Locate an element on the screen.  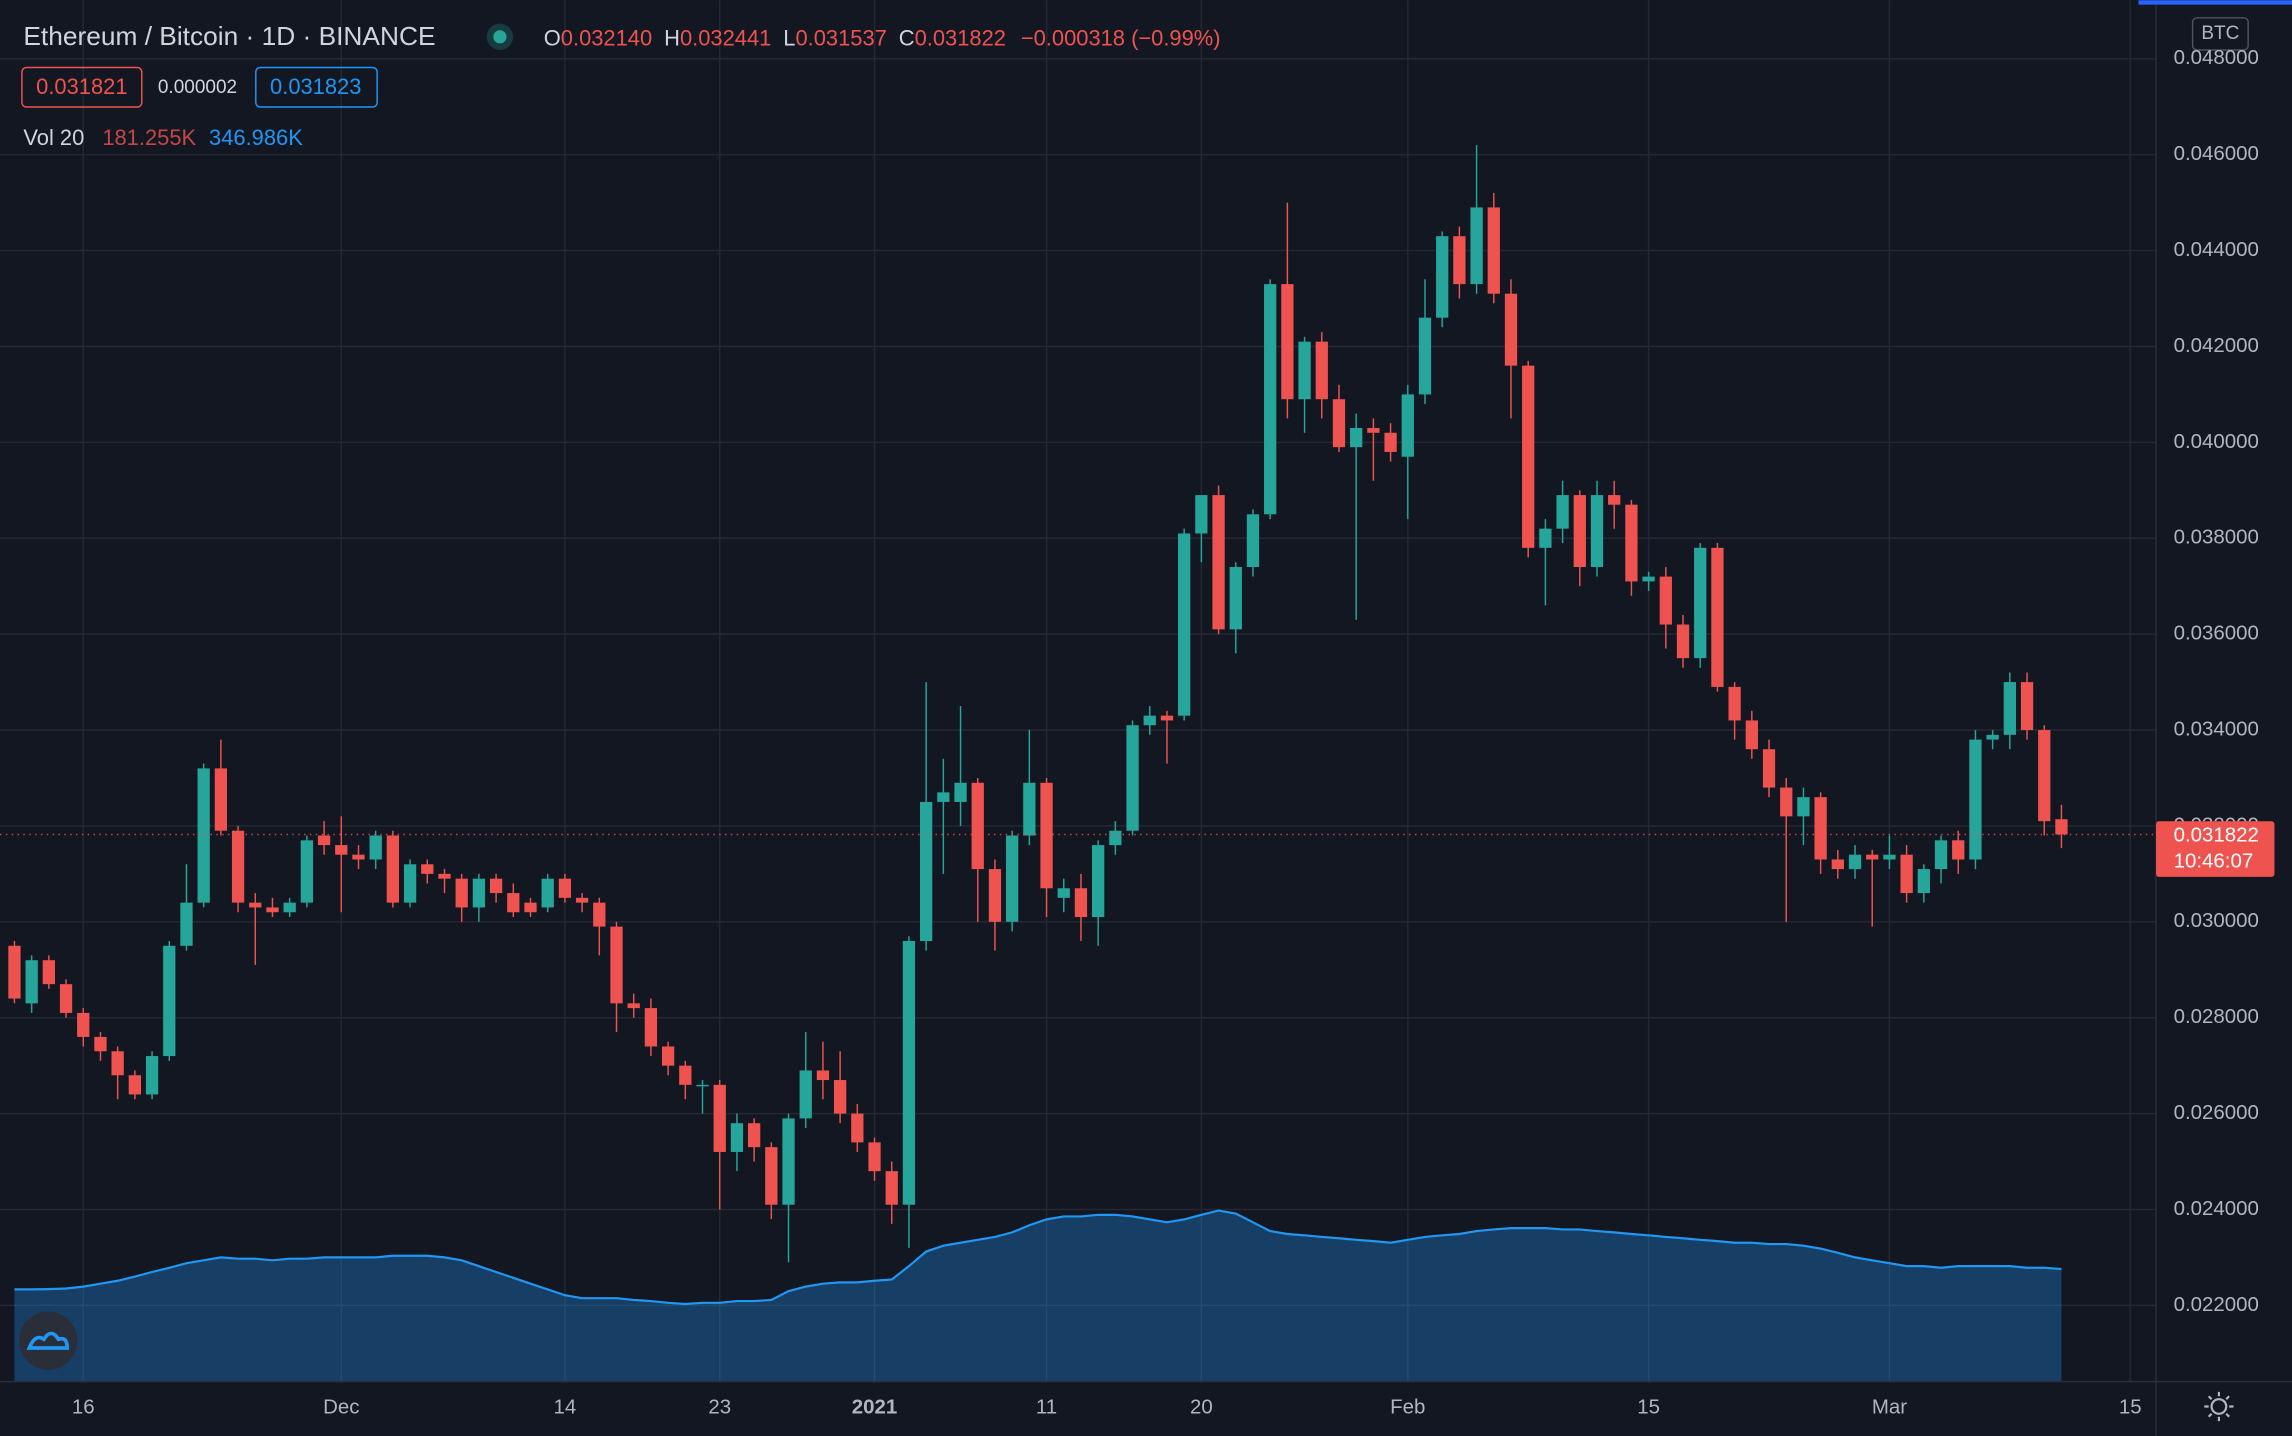
change: −0.000318 (−0.99%) is located at coordinates (1121, 38).